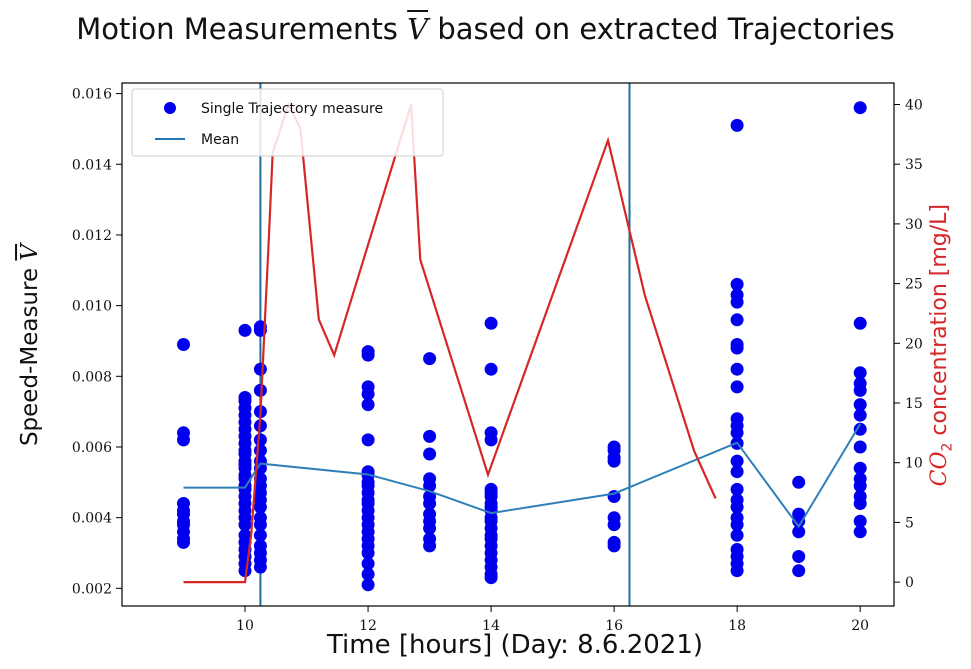 This screenshot has width=971, height=669. Describe the element at coordinates (92, 377) in the screenshot. I see `y-tick-label: 0.008` at that location.